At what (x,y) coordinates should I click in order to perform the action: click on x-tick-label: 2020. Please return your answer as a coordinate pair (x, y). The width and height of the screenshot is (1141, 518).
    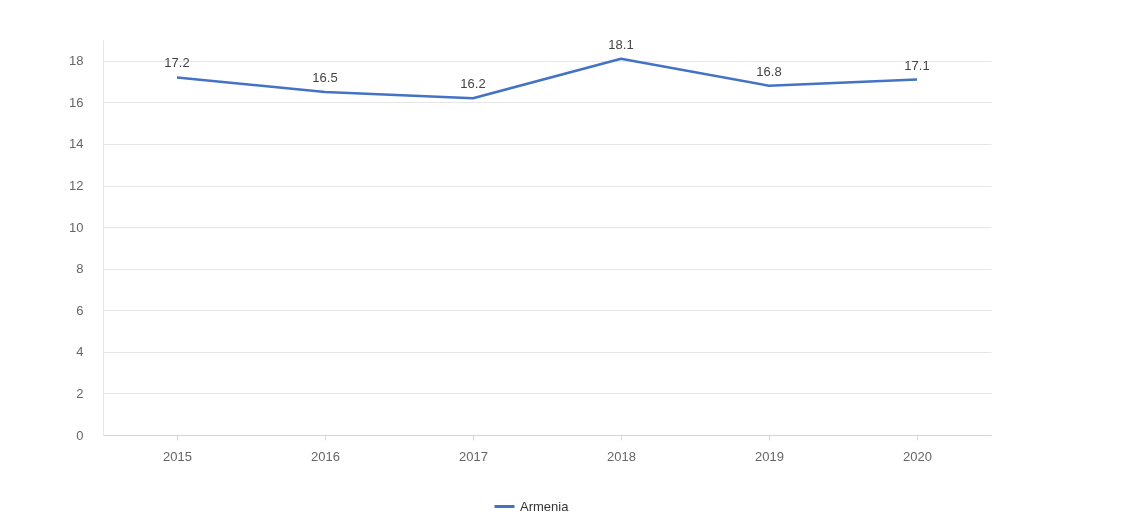
    Looking at the image, I should click on (917, 456).